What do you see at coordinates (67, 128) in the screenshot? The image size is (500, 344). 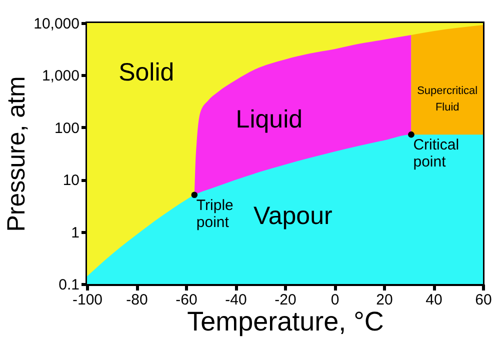 I see `y-tick-label: 100` at bounding box center [67, 128].